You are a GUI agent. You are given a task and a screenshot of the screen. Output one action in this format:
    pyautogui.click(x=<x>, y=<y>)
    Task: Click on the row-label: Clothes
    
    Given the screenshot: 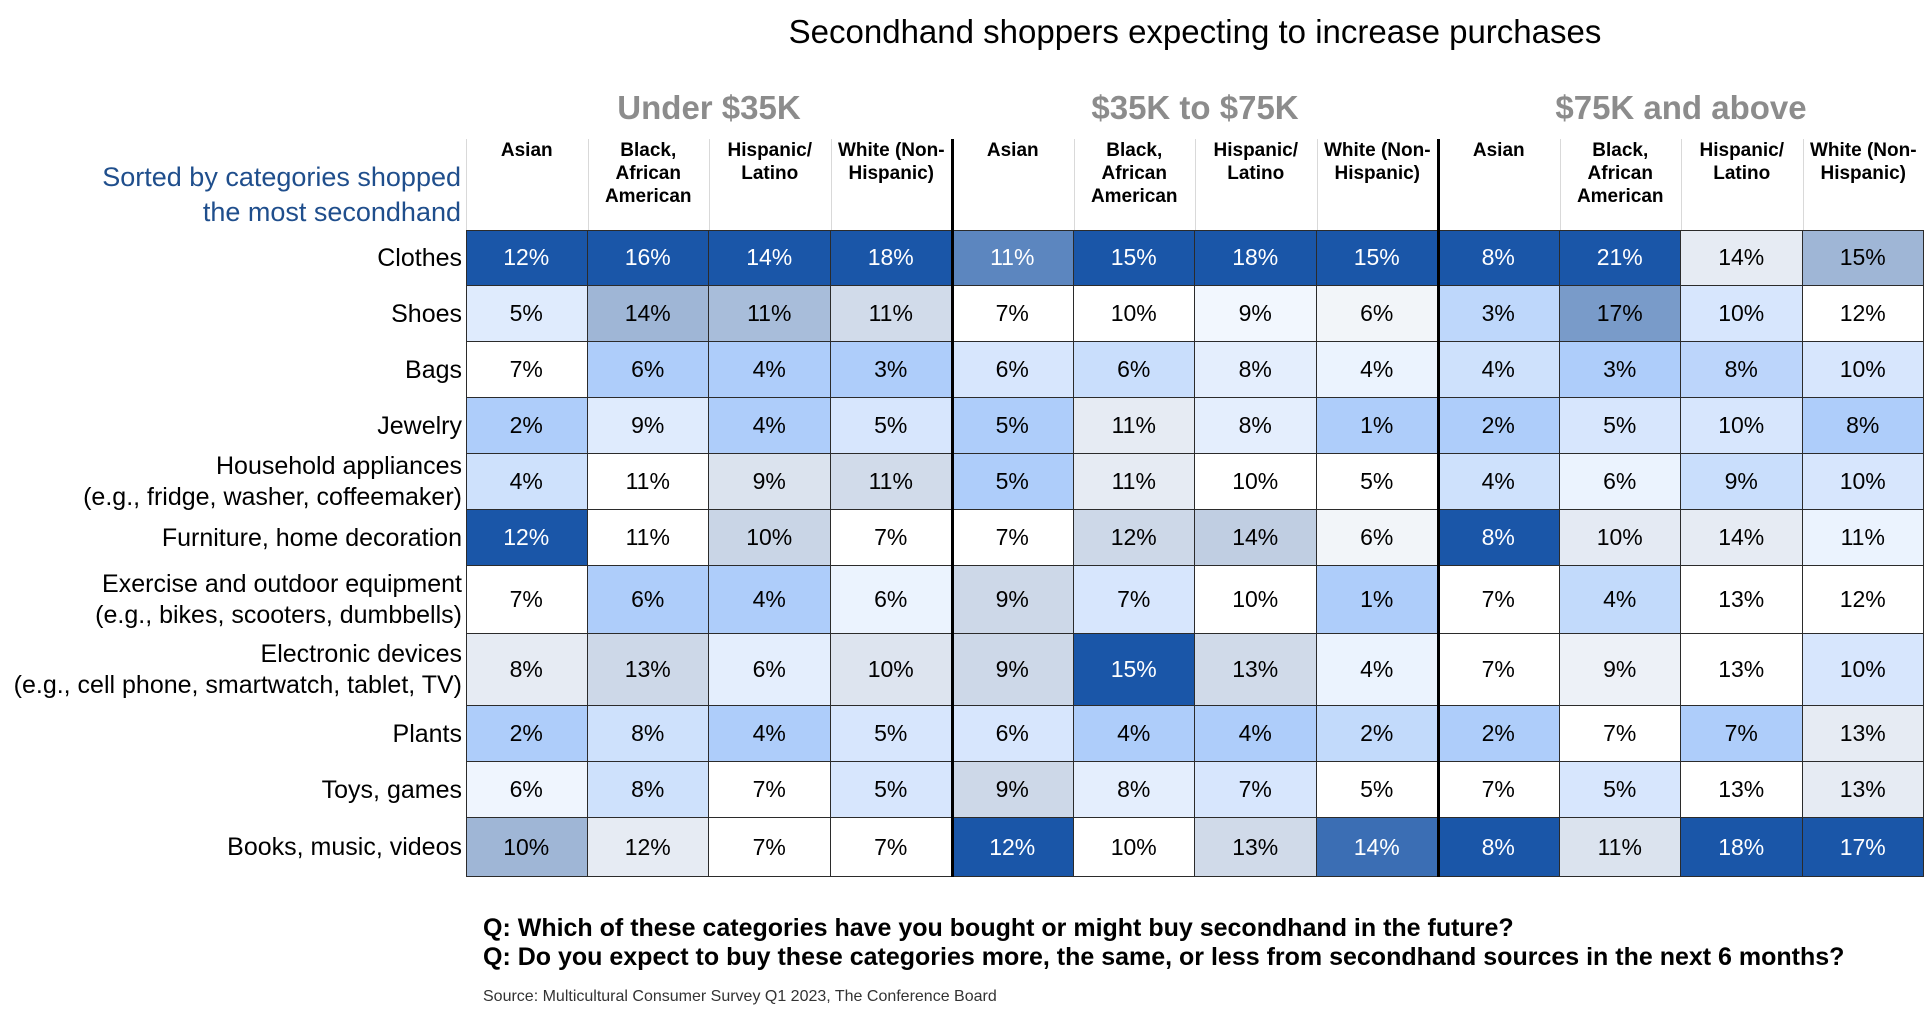 What is the action you would take?
    pyautogui.click(x=419, y=257)
    